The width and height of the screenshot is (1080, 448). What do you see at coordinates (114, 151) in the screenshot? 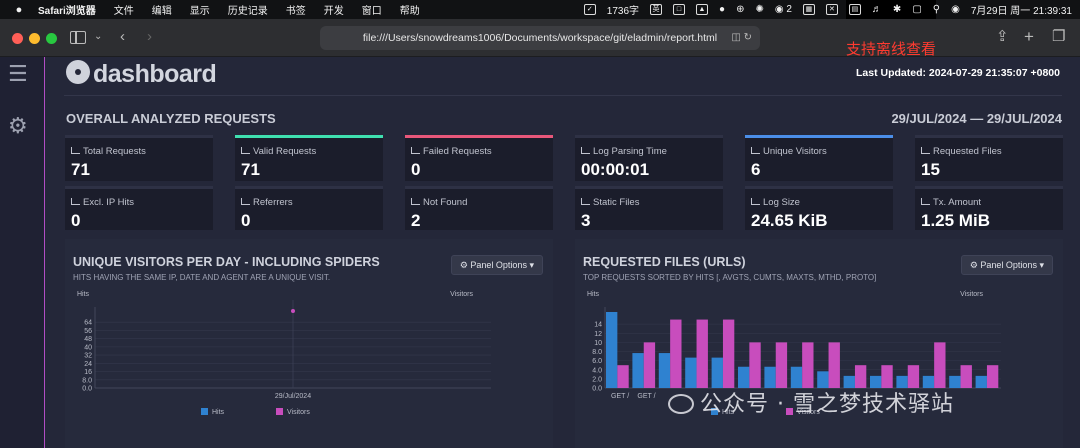
I see `card-label-text: Total Requests` at bounding box center [114, 151].